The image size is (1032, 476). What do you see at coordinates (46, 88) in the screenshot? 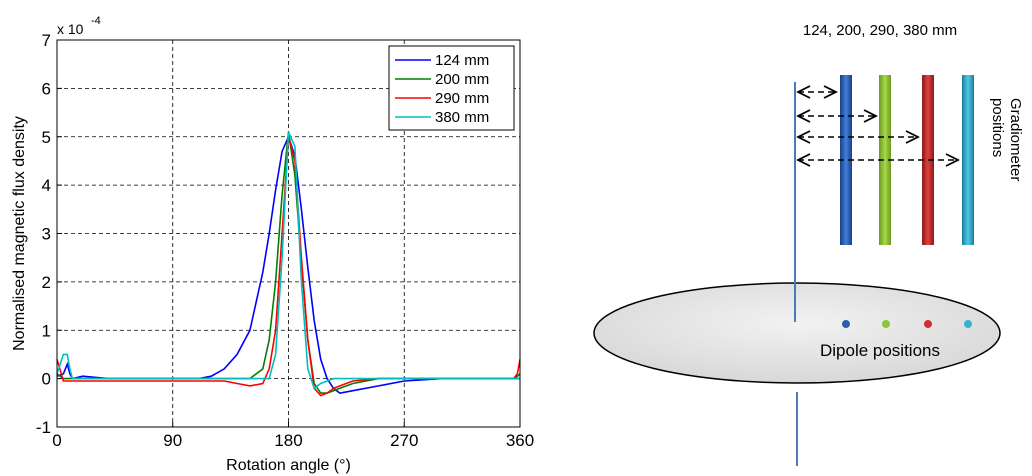
I see `y-tick-label: 6` at bounding box center [46, 88].